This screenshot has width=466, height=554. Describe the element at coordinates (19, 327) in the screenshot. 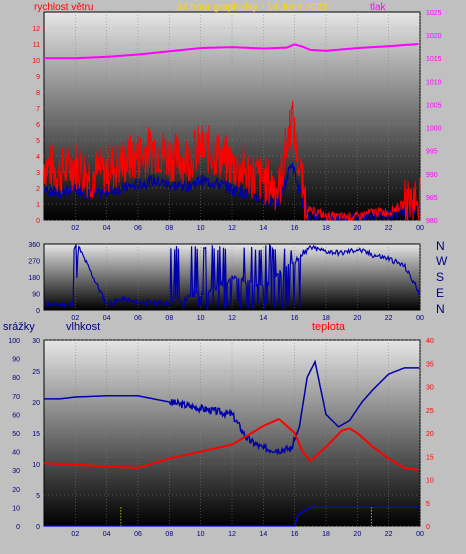

I see `rain-label: srážky` at that location.